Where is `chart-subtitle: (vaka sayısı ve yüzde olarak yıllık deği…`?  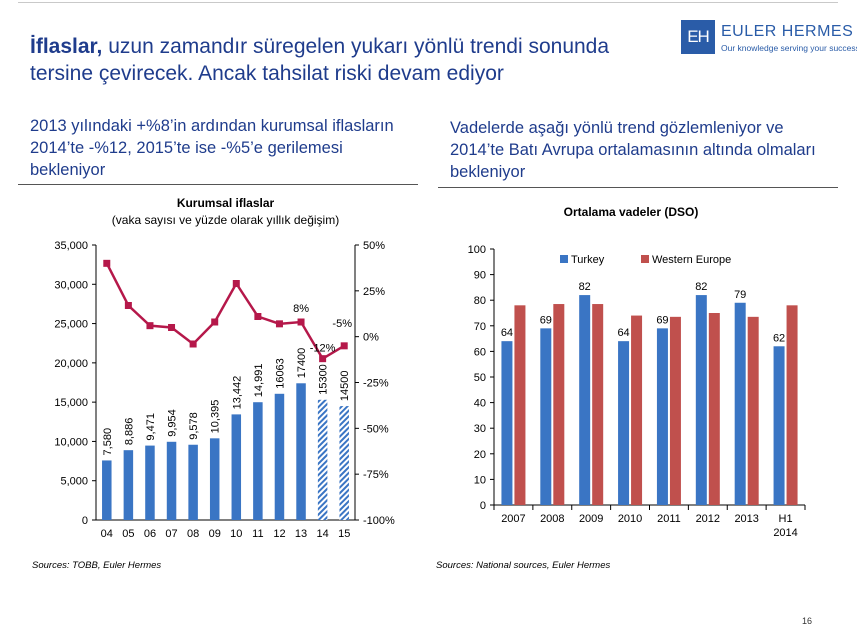 chart-subtitle: (vaka sayısı ve yüzde olarak yıllık deği… is located at coordinates (225, 220).